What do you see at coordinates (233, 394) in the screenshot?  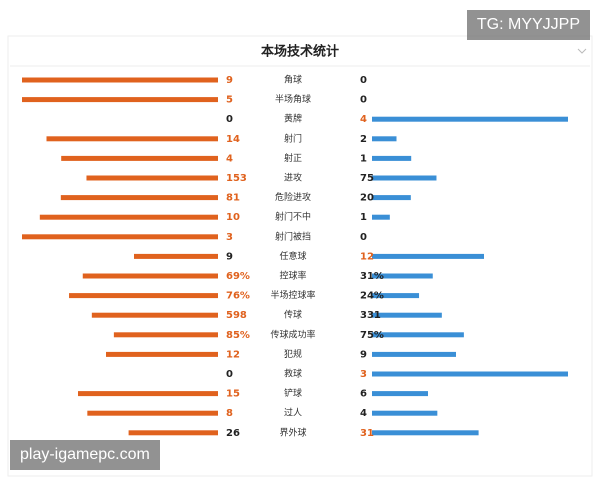 I see `home-value: 15` at bounding box center [233, 394].